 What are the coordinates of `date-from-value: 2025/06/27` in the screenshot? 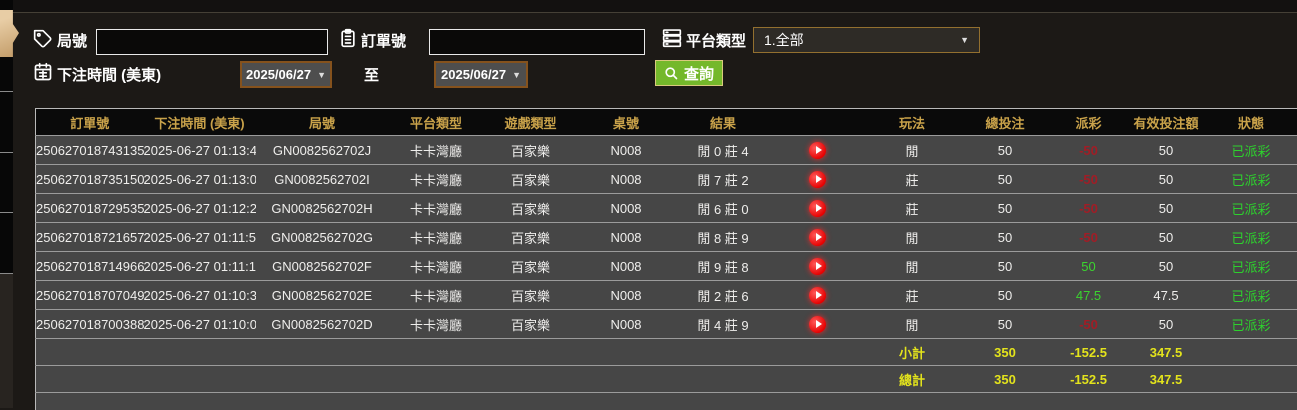 It's located at (278, 74).